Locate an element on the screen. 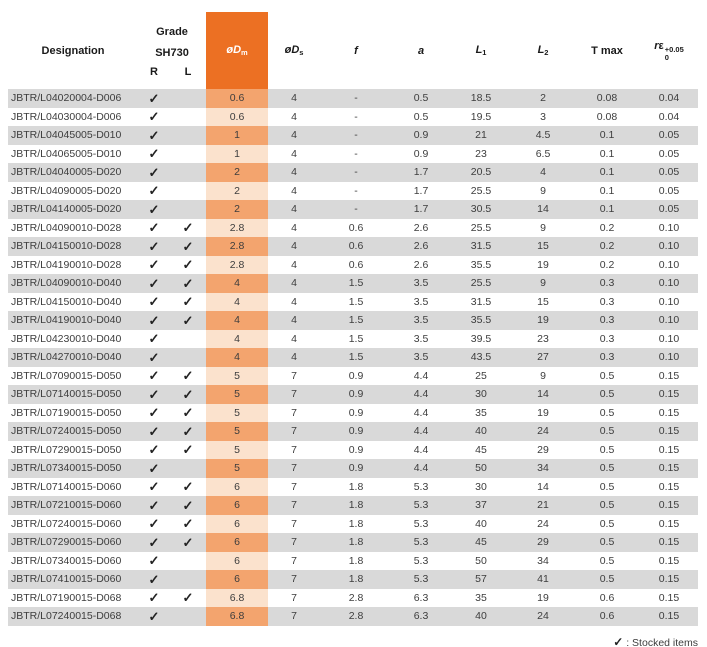  l2-cell: 27 is located at coordinates (543, 357).